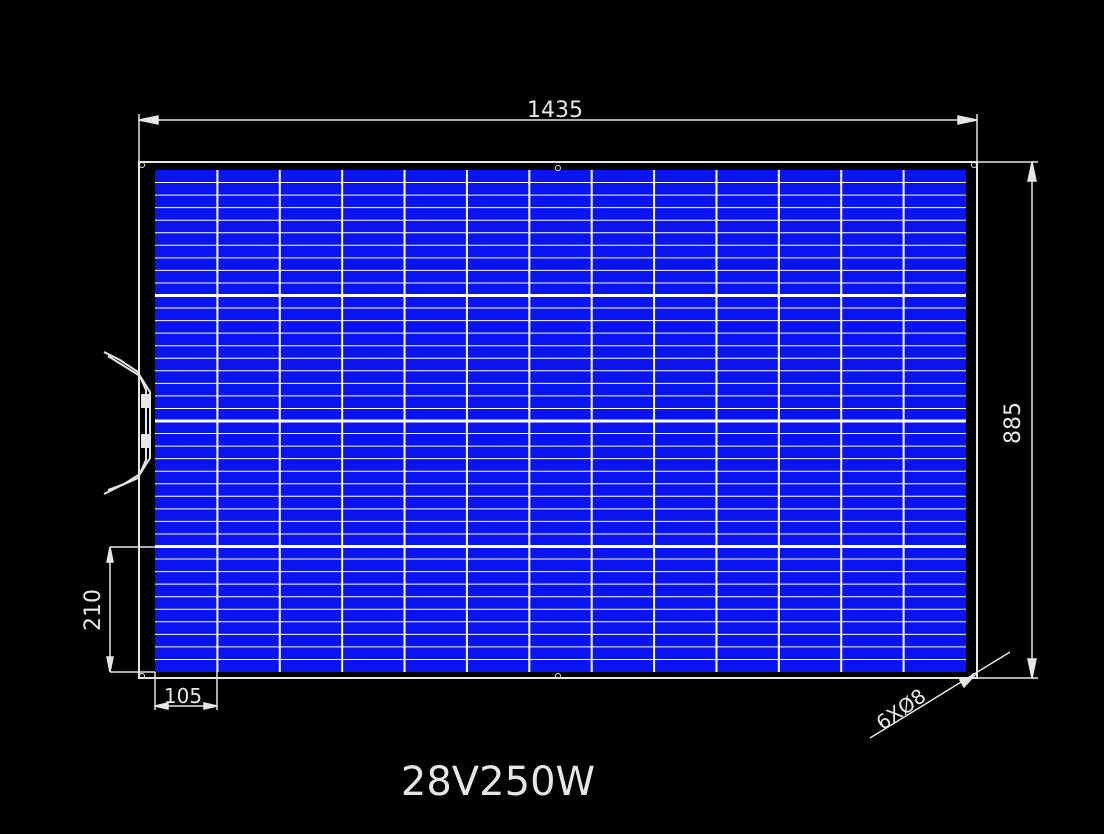  What do you see at coordinates (498, 782) in the screenshot?
I see `product-label: 28V250W` at bounding box center [498, 782].